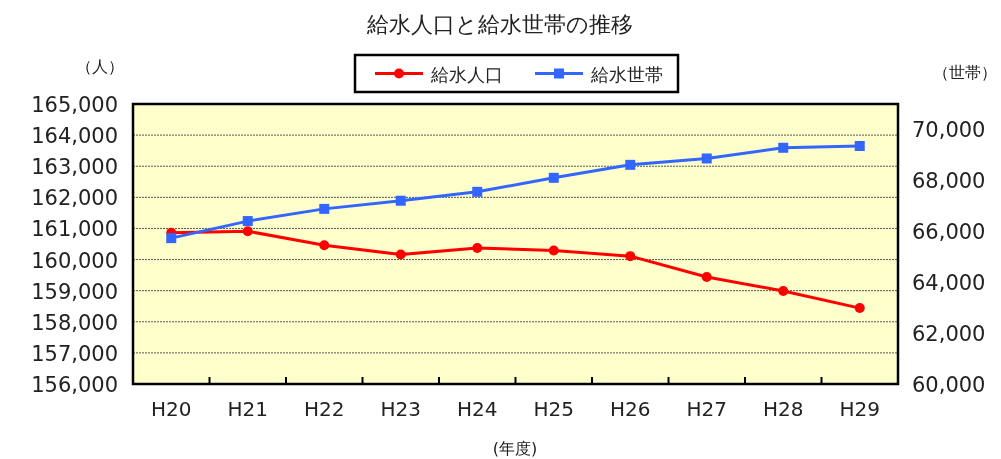 This screenshot has height=459, width=1001. I want to click on x-tick-label: H22, so click(324, 409).